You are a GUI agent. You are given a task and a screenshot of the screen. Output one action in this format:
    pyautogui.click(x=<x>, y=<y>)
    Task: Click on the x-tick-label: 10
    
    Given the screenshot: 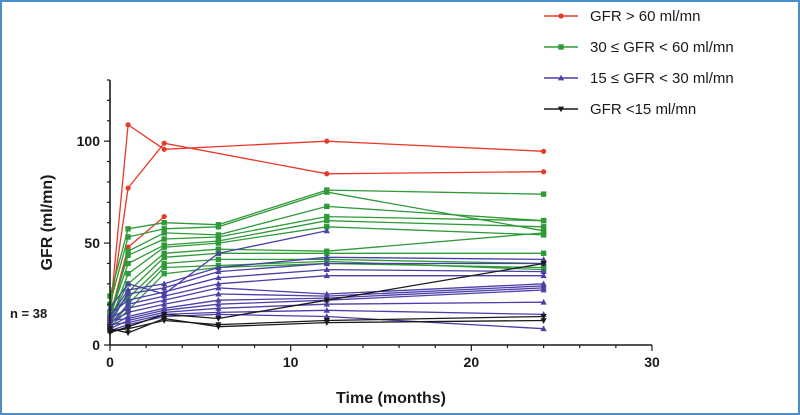 What is the action you would take?
    pyautogui.click(x=291, y=362)
    